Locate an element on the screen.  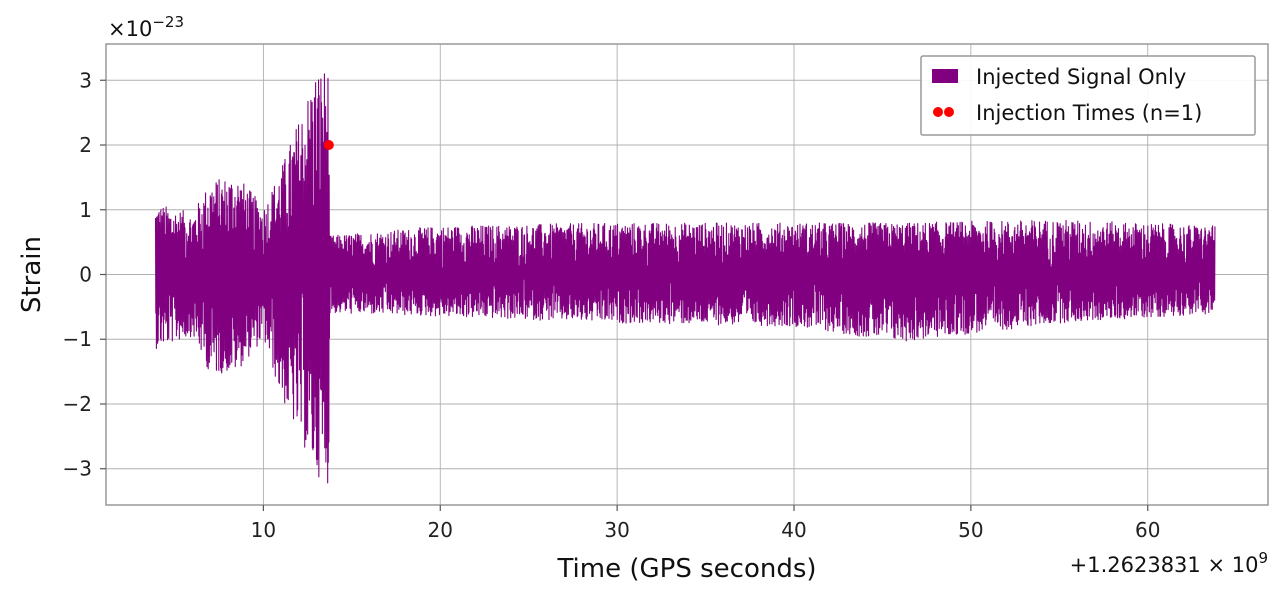
y-scale-label: ×10⁻²³ is located at coordinates (146, 27).